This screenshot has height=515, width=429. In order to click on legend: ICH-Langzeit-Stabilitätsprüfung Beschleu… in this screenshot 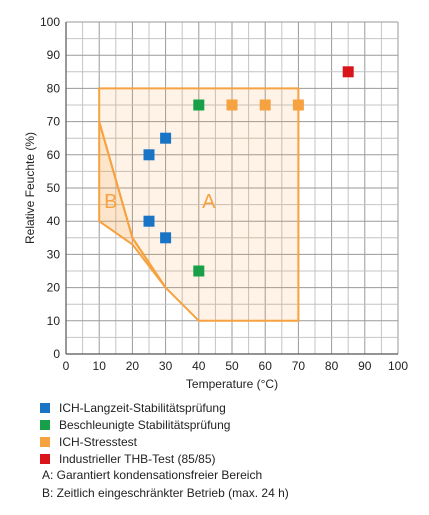, I will do `click(135, 433)`.